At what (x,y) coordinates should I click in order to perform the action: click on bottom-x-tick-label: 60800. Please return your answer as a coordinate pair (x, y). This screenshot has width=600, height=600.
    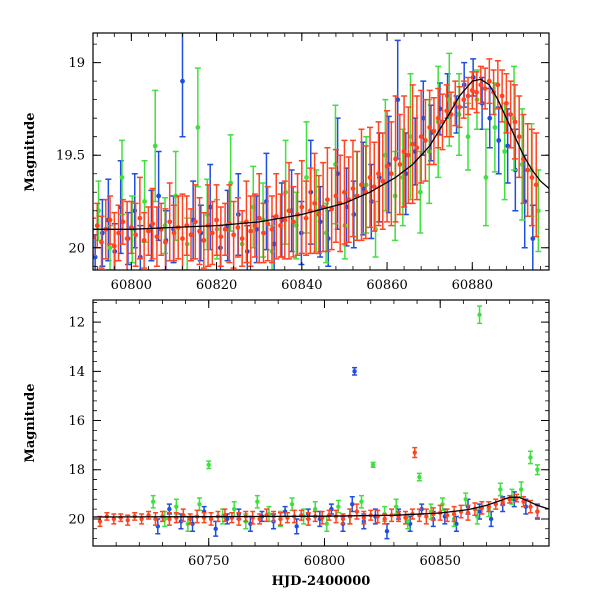
    Looking at the image, I should click on (324, 561).